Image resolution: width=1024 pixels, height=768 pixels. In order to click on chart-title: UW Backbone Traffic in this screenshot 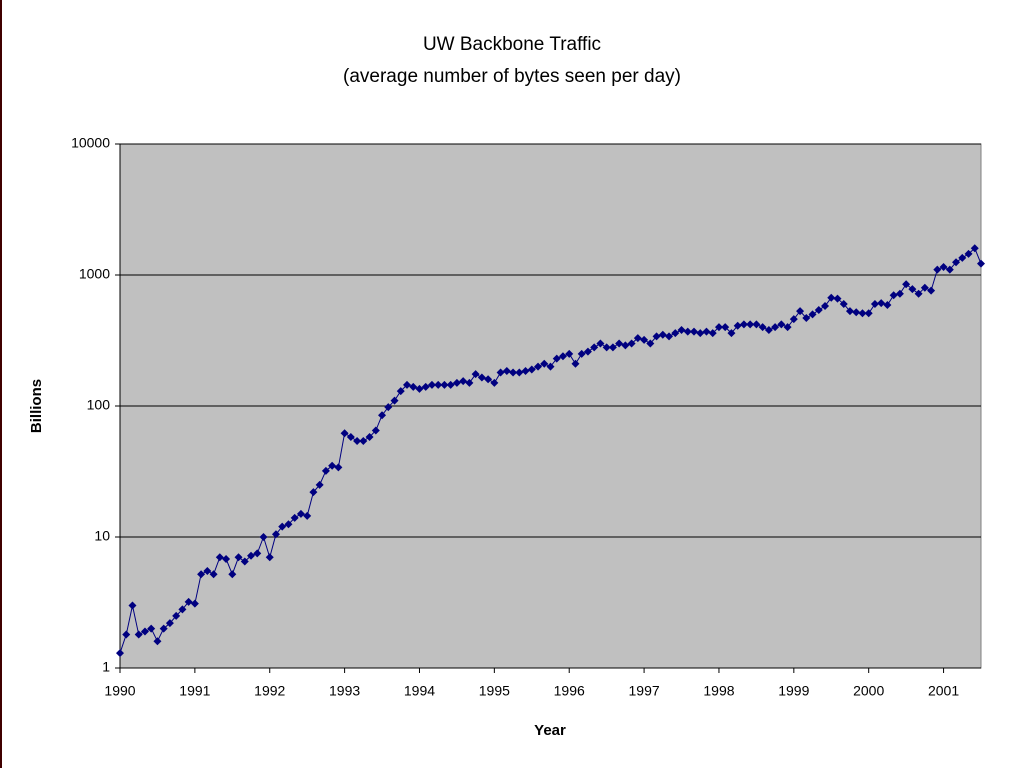, I will do `click(512, 44)`.